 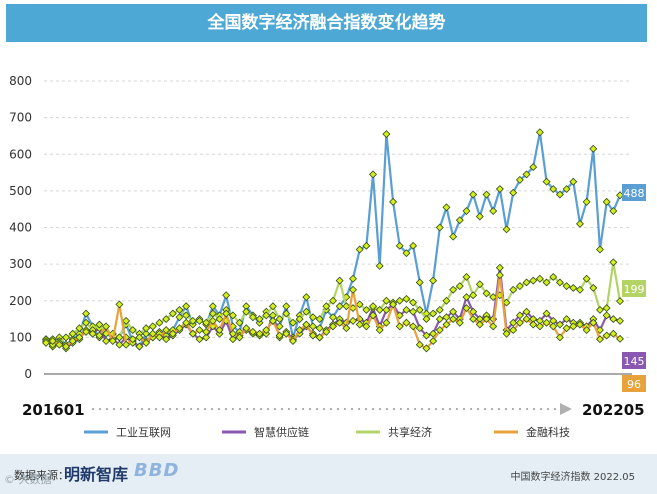 What do you see at coordinates (410, 432) in the screenshot?
I see `legend-label: 共享经济` at bounding box center [410, 432].